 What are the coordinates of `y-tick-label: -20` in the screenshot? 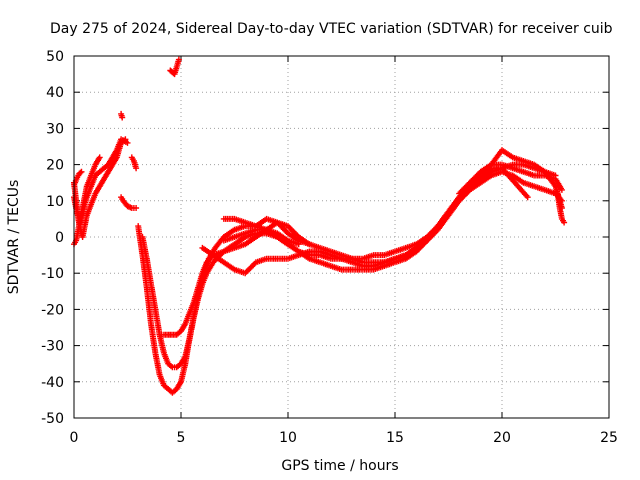 It's located at (52, 310).